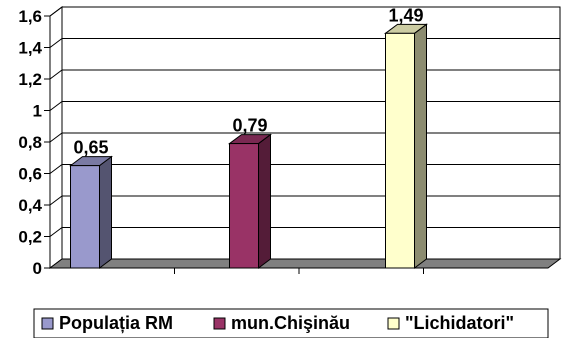  Describe the element at coordinates (304, 11) in the screenshot. I see `gridline` at that location.